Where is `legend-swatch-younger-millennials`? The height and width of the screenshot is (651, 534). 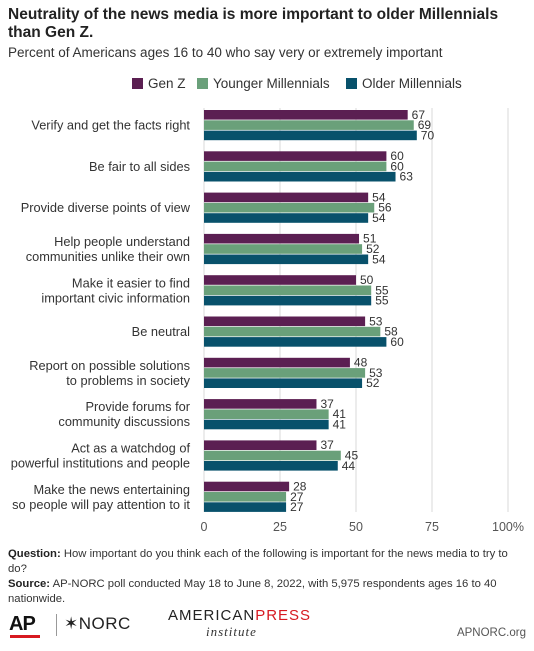 legend-swatch-younger-millennials is located at coordinates (202, 83).